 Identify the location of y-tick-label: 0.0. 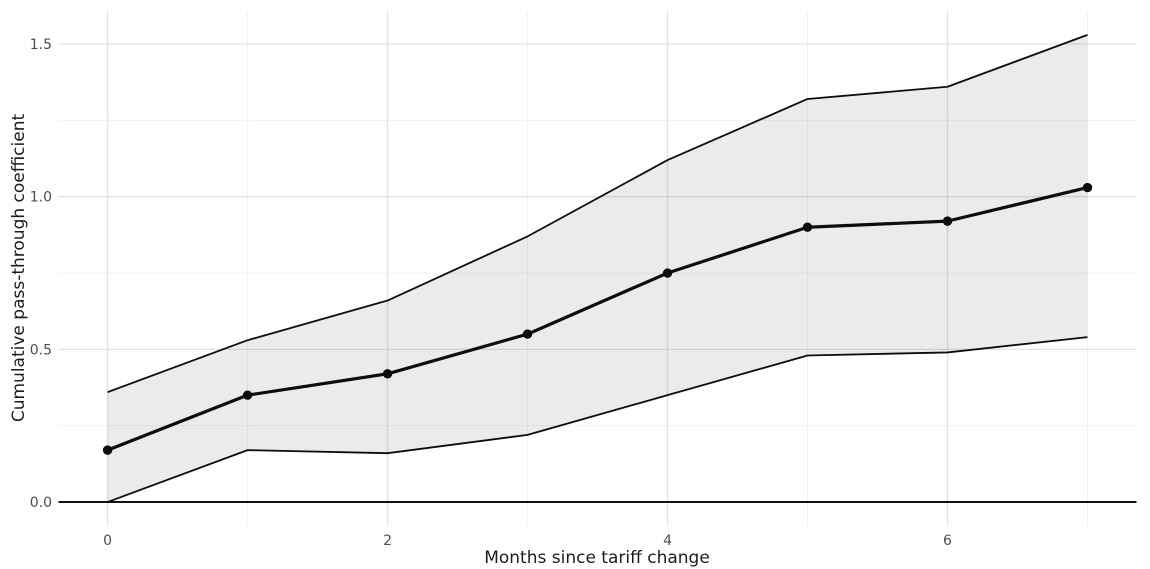
(41, 503).